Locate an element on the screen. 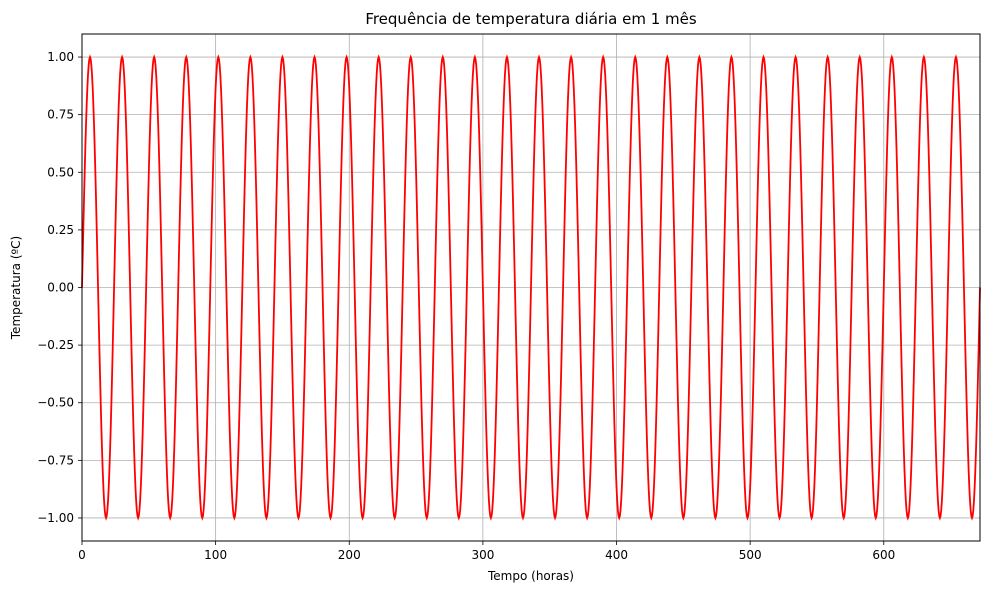 The height and width of the screenshot is (590, 989). y-tick-label: 1.00 is located at coordinates (60, 57).